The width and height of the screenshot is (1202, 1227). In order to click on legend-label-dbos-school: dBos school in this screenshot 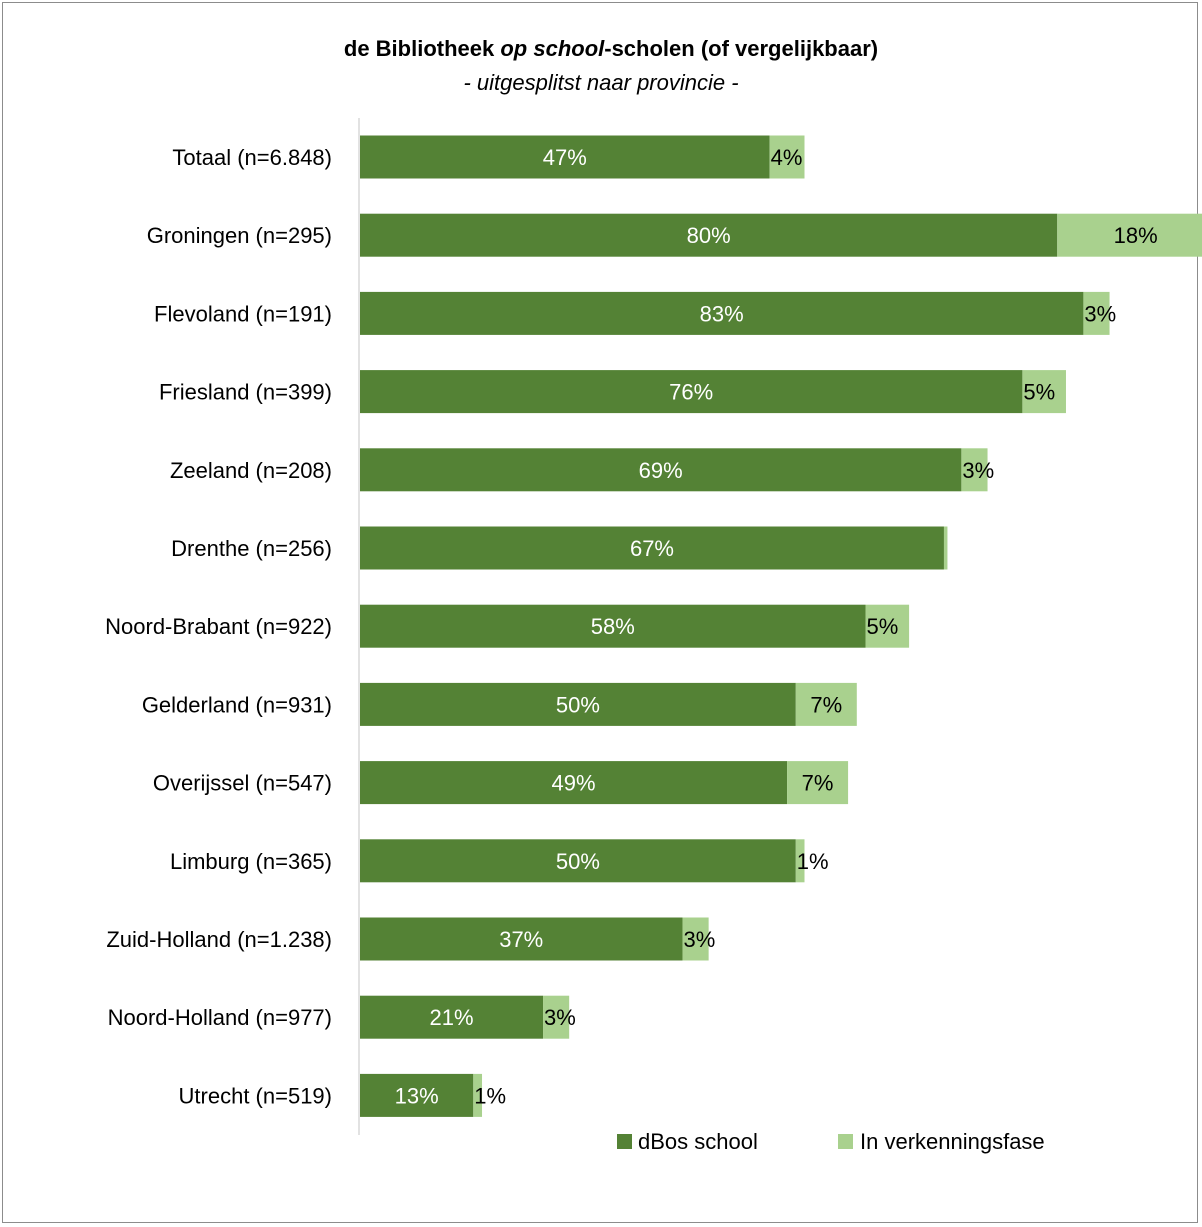, I will do `click(698, 1141)`.